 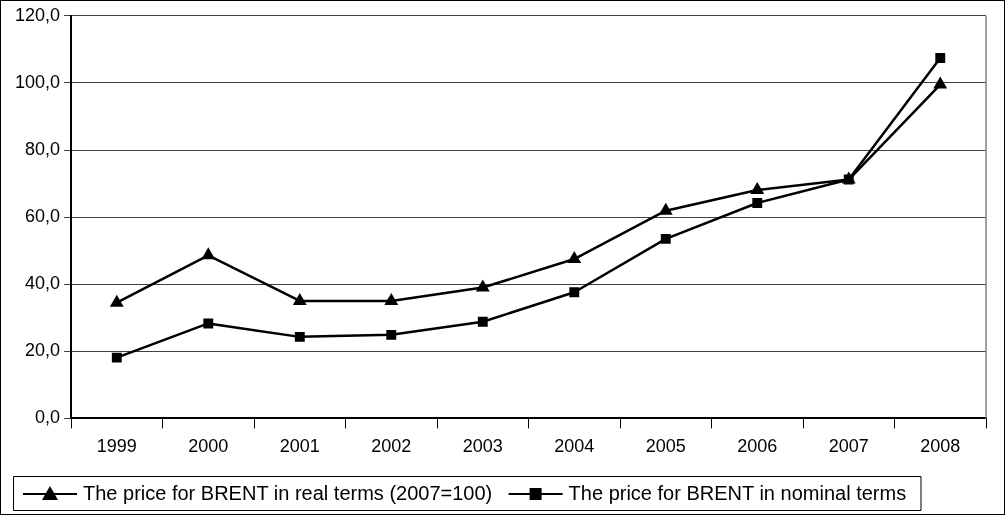 I want to click on x-tick-label: 2001, so click(x=299, y=446).